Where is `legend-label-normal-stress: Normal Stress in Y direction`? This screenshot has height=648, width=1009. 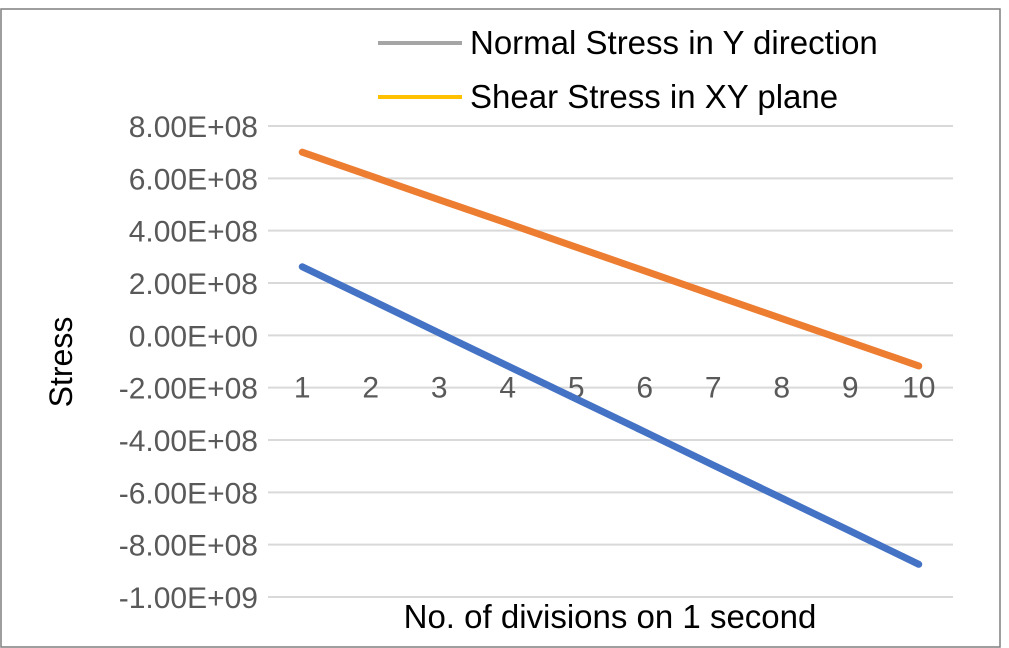 legend-label-normal-stress: Normal Stress in Y direction is located at coordinates (674, 42).